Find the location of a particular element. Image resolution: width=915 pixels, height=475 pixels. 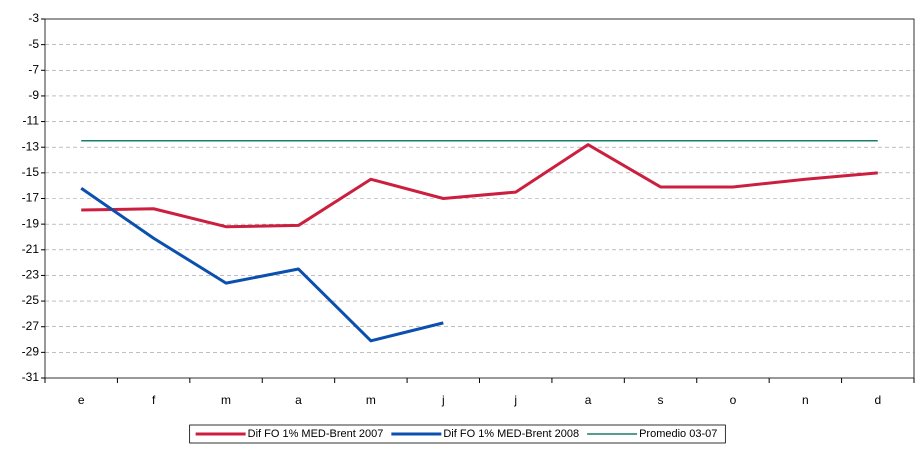

y-tick-label: -7 is located at coordinates (33, 69).